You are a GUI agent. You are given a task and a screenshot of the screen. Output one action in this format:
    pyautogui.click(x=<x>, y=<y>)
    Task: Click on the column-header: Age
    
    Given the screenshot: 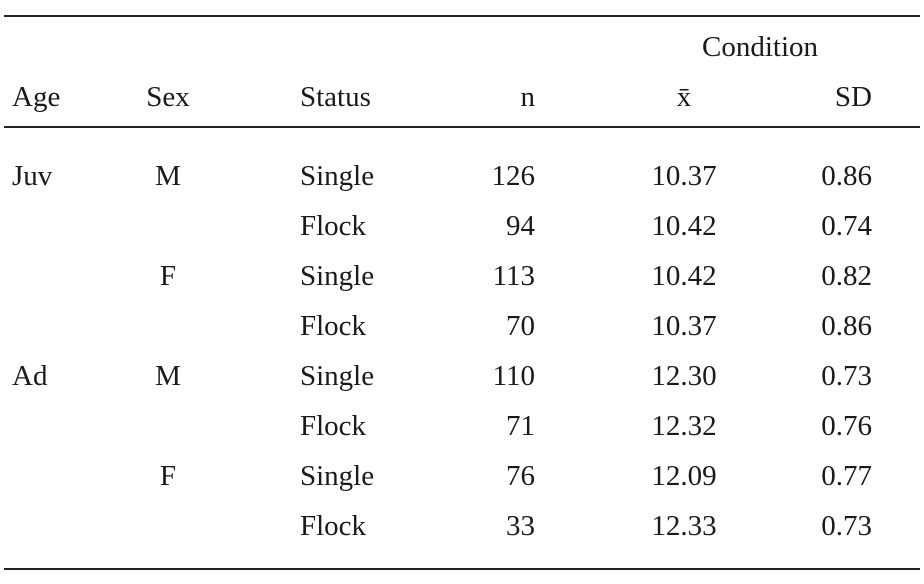 What is the action you would take?
    pyautogui.click(x=36, y=97)
    